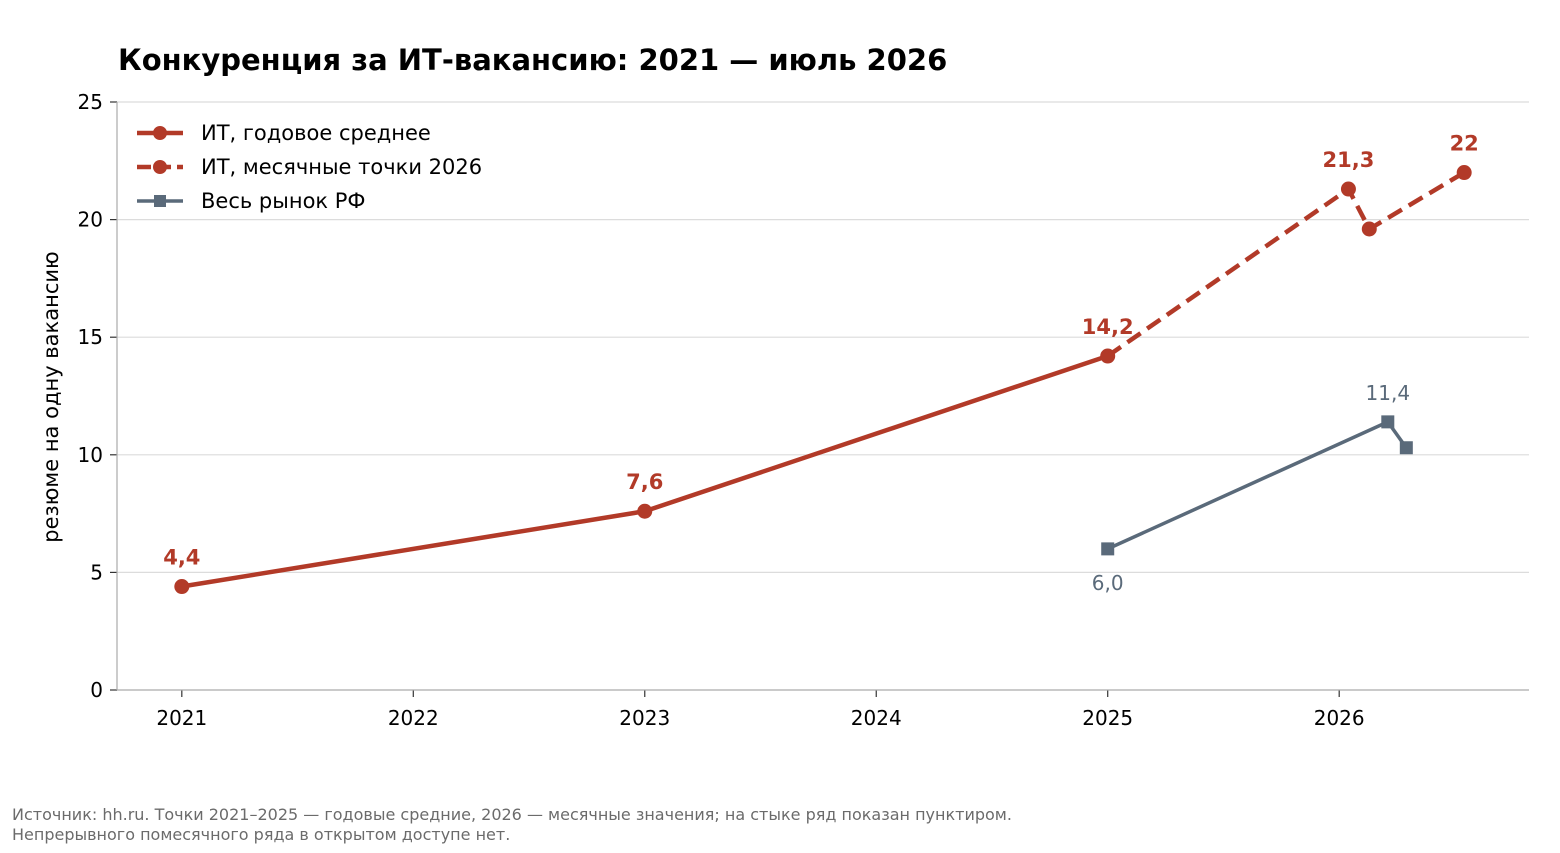  I want to click on y-tick-label: 15, so click(90, 337).